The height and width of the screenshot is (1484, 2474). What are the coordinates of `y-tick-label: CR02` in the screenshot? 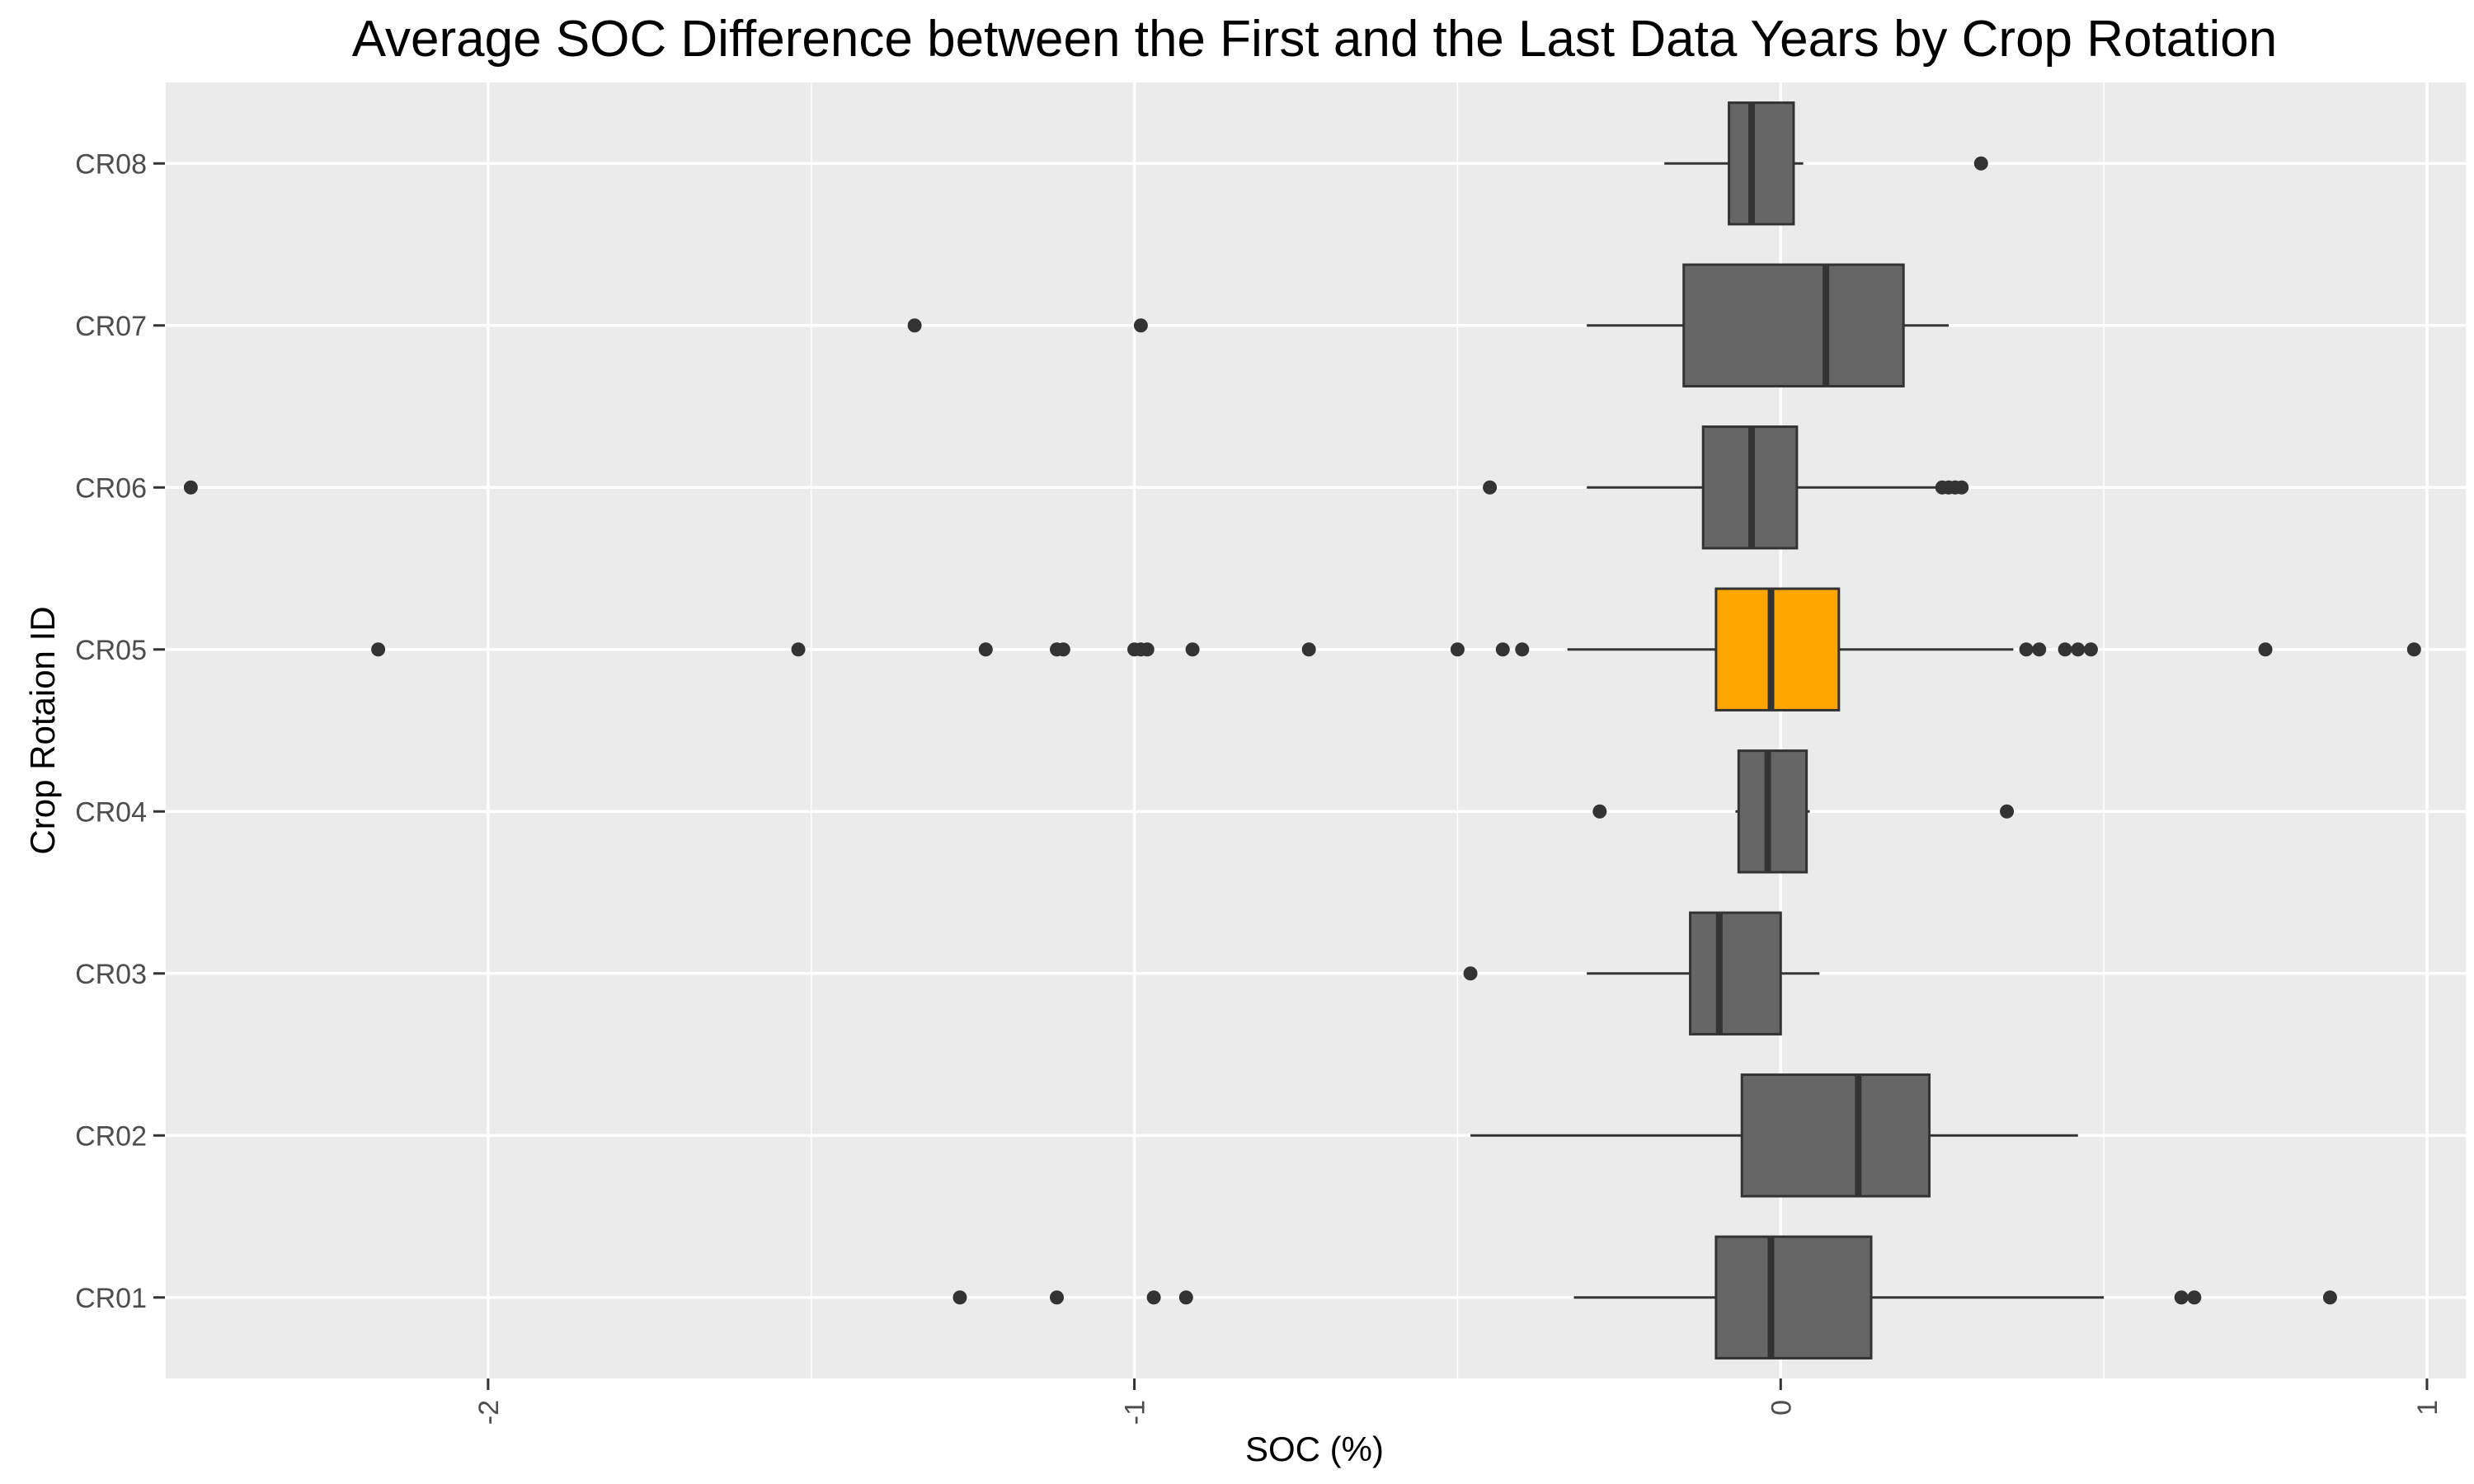 It's located at (111, 1136).